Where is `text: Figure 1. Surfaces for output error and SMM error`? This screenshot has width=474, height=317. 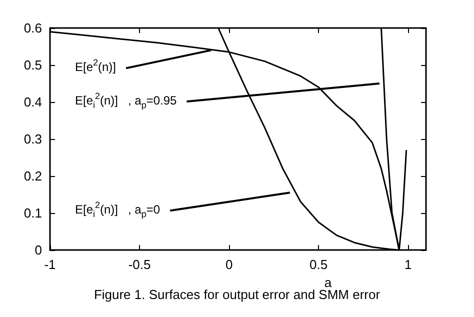
text: Figure 1. Surfaces for output error and SMM error is located at coordinates (237, 294).